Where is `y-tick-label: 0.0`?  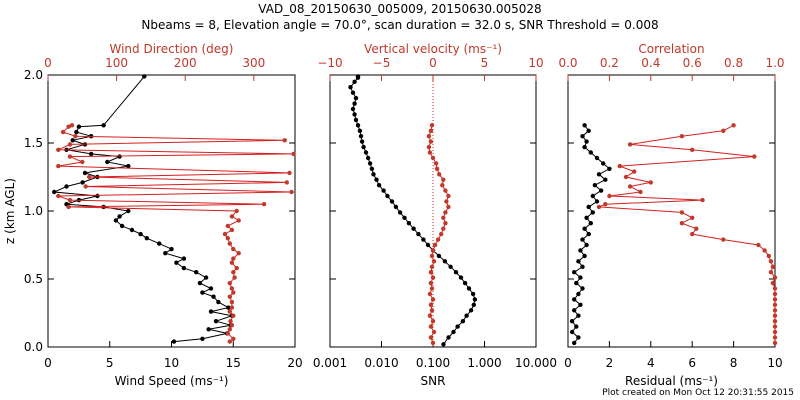 y-tick-label: 0.0 is located at coordinates (33, 347).